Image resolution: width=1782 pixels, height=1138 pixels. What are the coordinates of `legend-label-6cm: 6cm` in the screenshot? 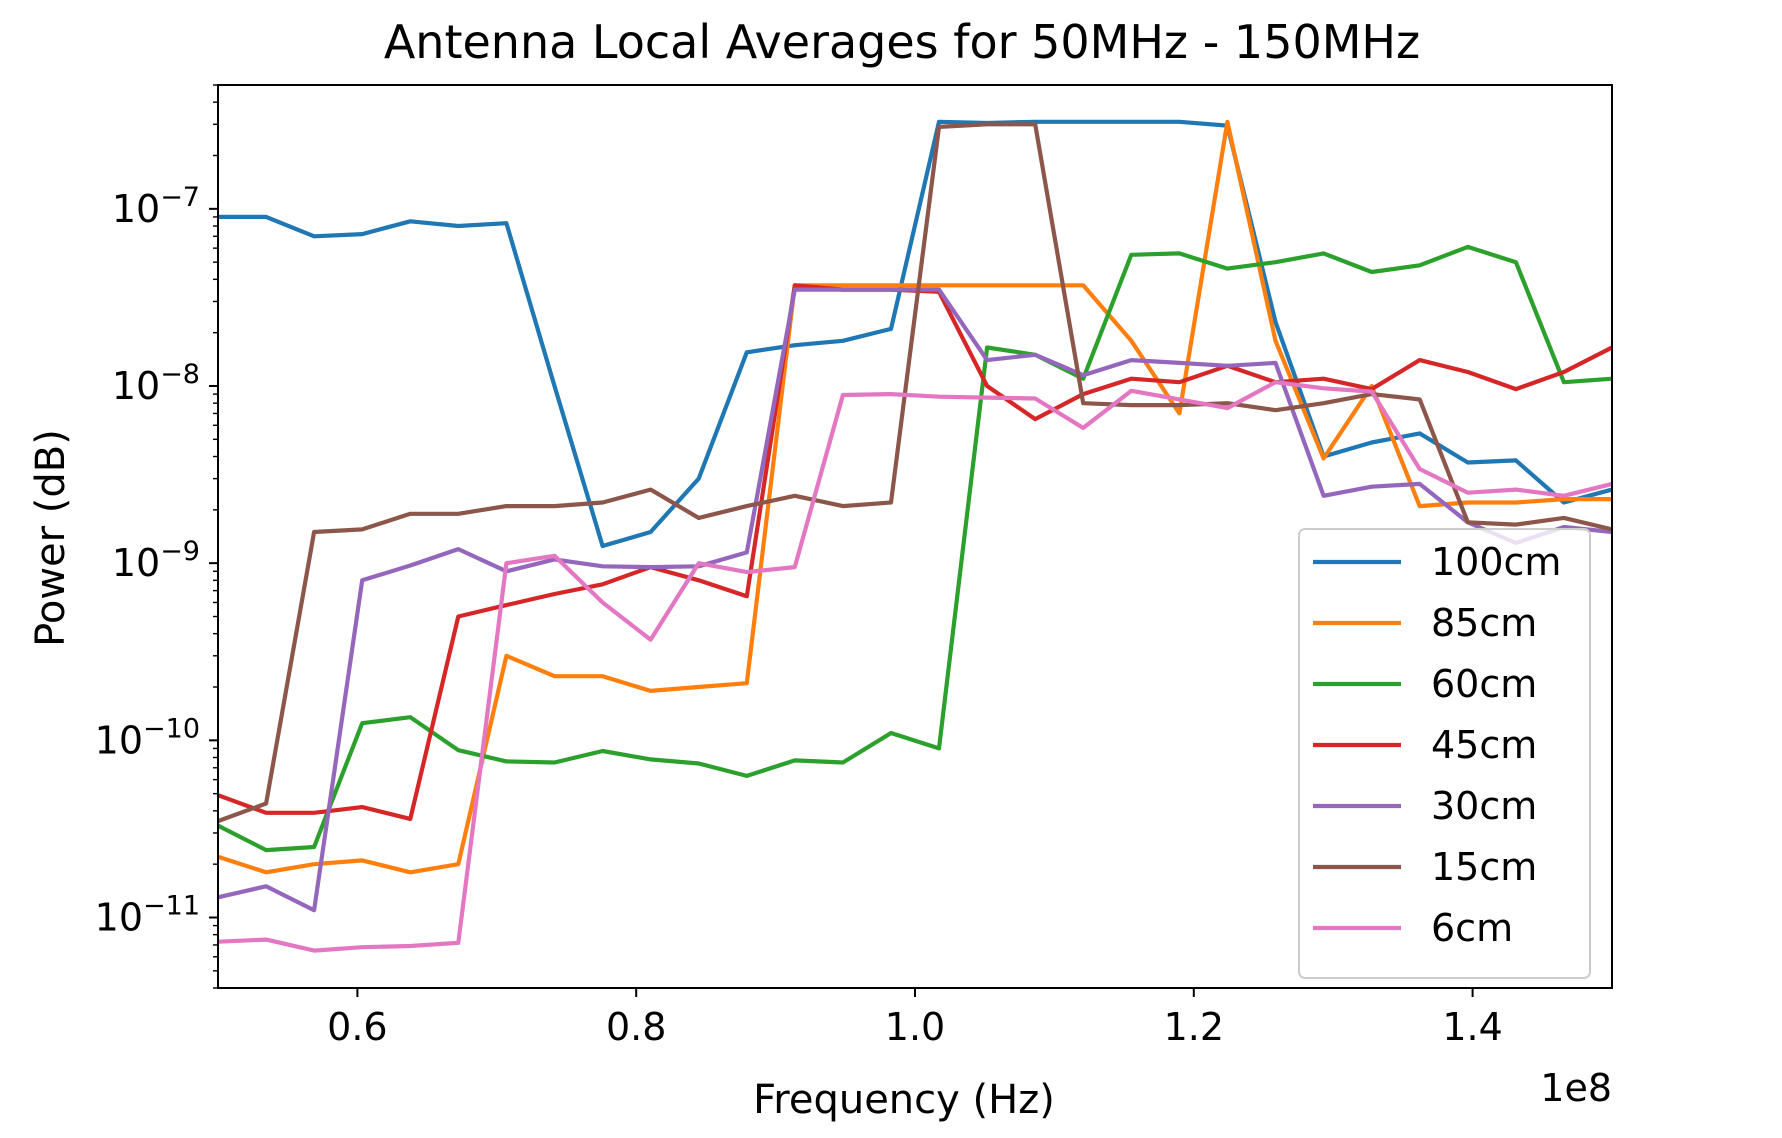 It's located at (1472, 928).